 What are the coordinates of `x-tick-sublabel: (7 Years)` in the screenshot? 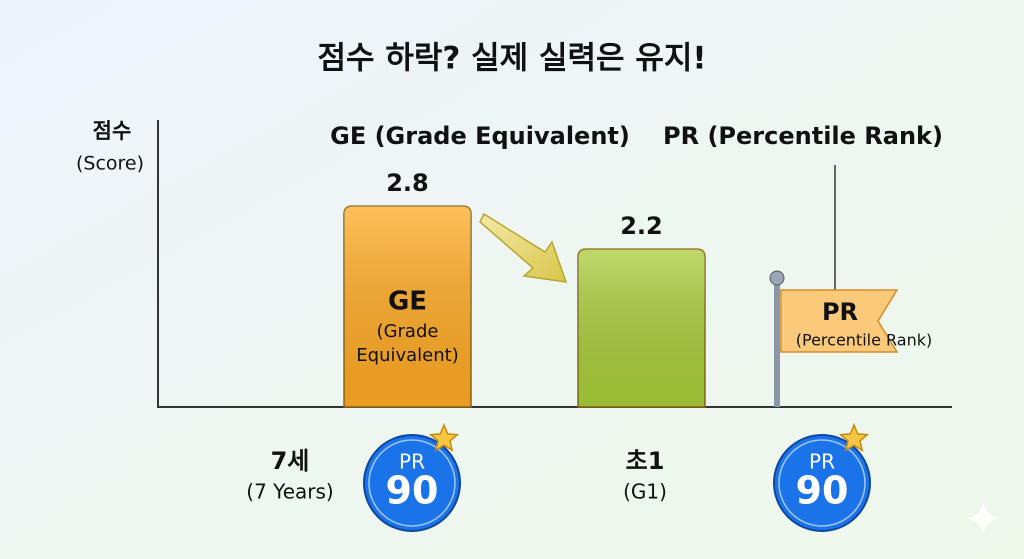 It's located at (289, 492).